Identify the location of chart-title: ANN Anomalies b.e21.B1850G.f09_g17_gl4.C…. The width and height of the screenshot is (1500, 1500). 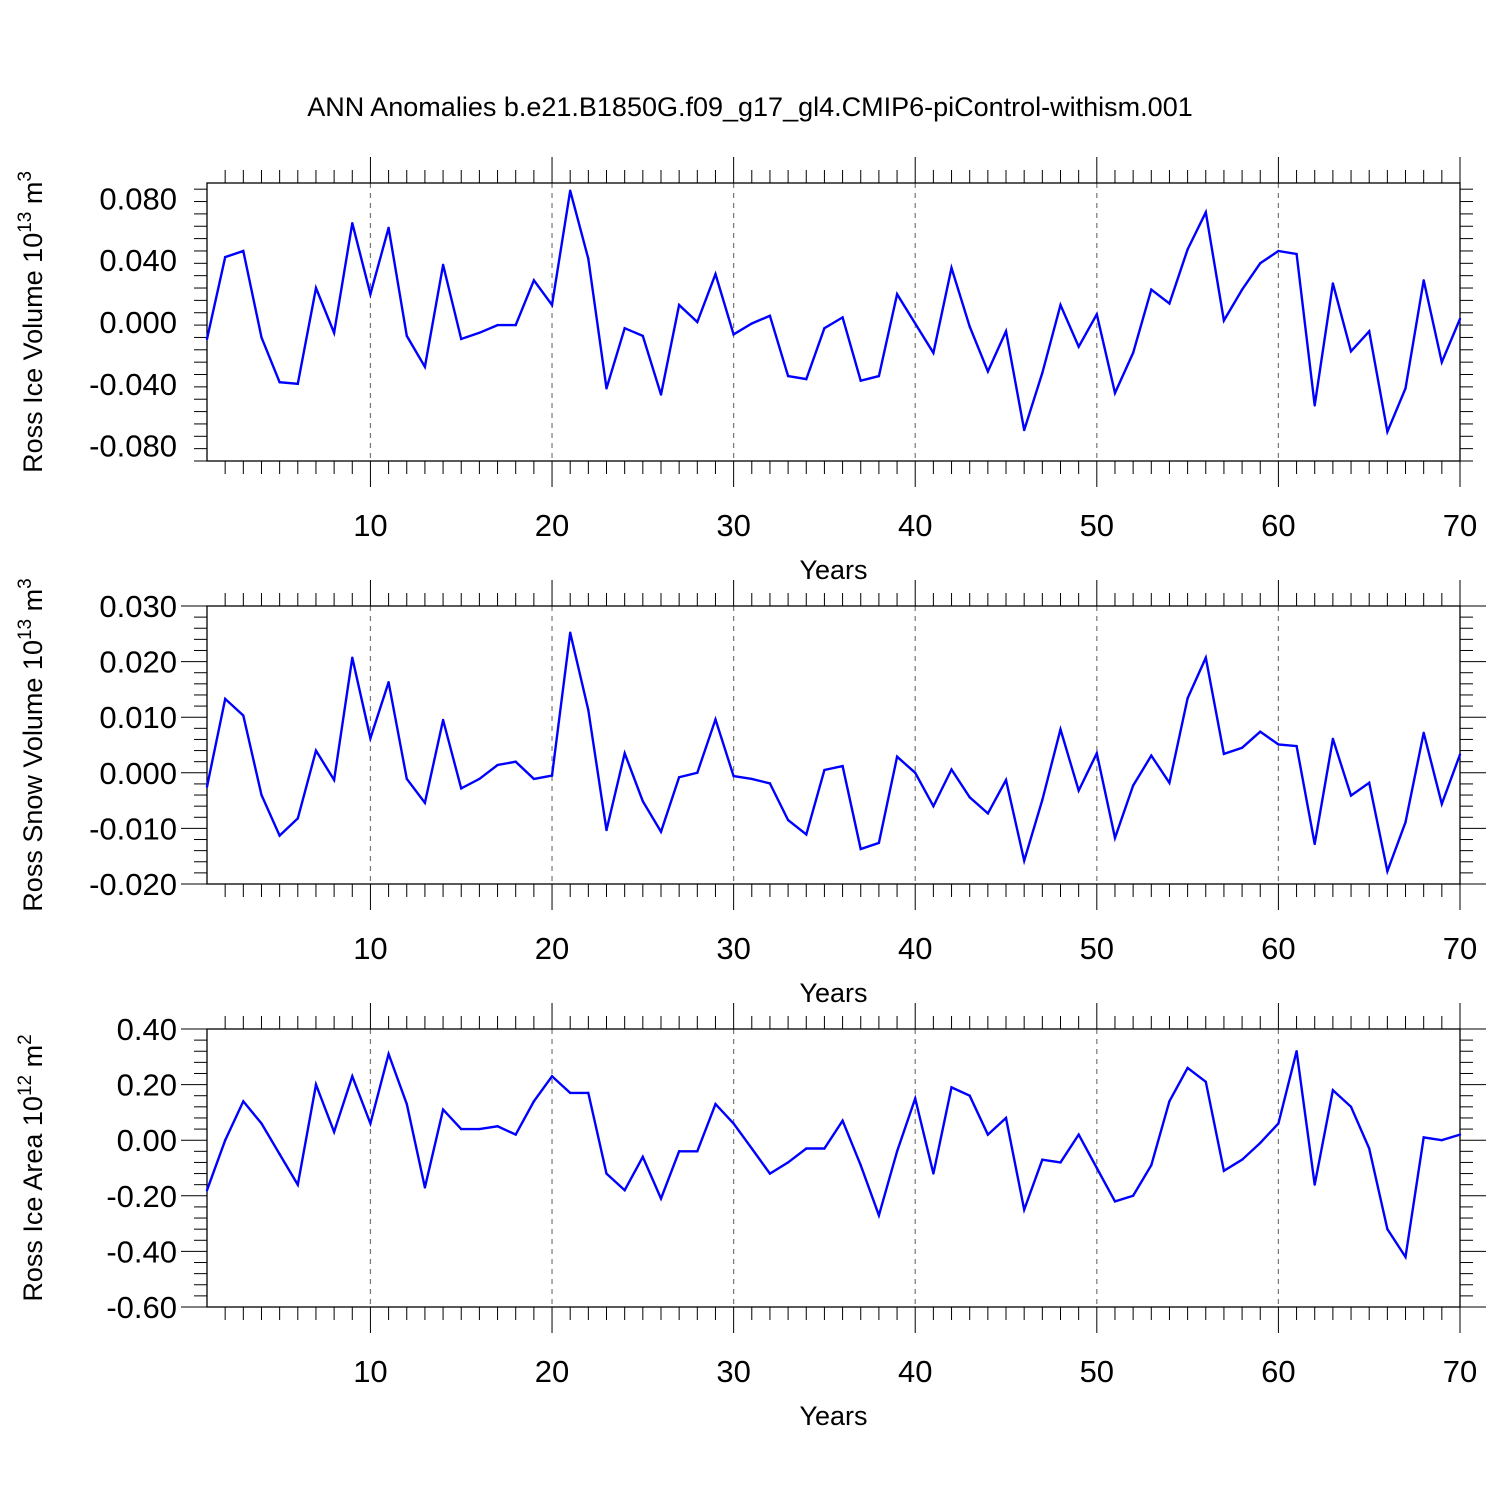
(750, 107).